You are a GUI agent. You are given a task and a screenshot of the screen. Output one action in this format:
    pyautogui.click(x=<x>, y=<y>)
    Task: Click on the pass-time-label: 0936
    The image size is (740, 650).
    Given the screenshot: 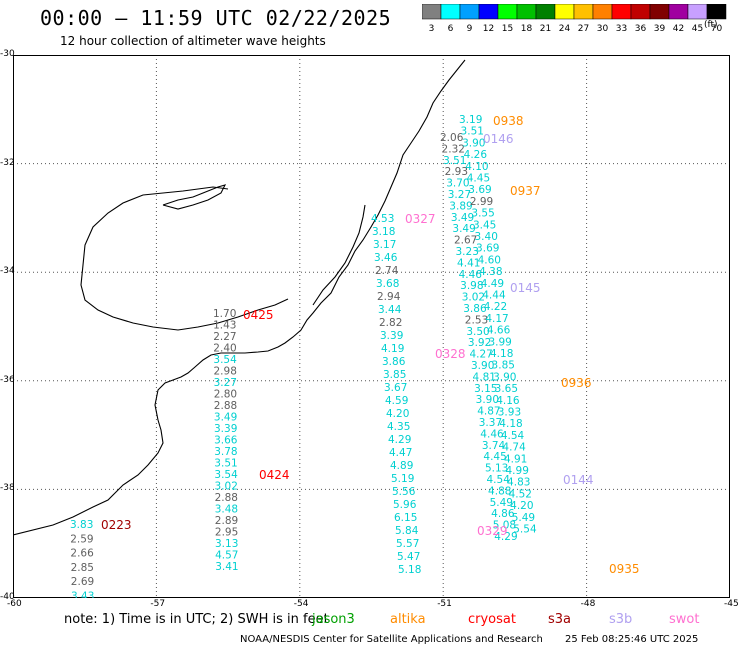 What is the action you would take?
    pyautogui.click(x=576, y=383)
    